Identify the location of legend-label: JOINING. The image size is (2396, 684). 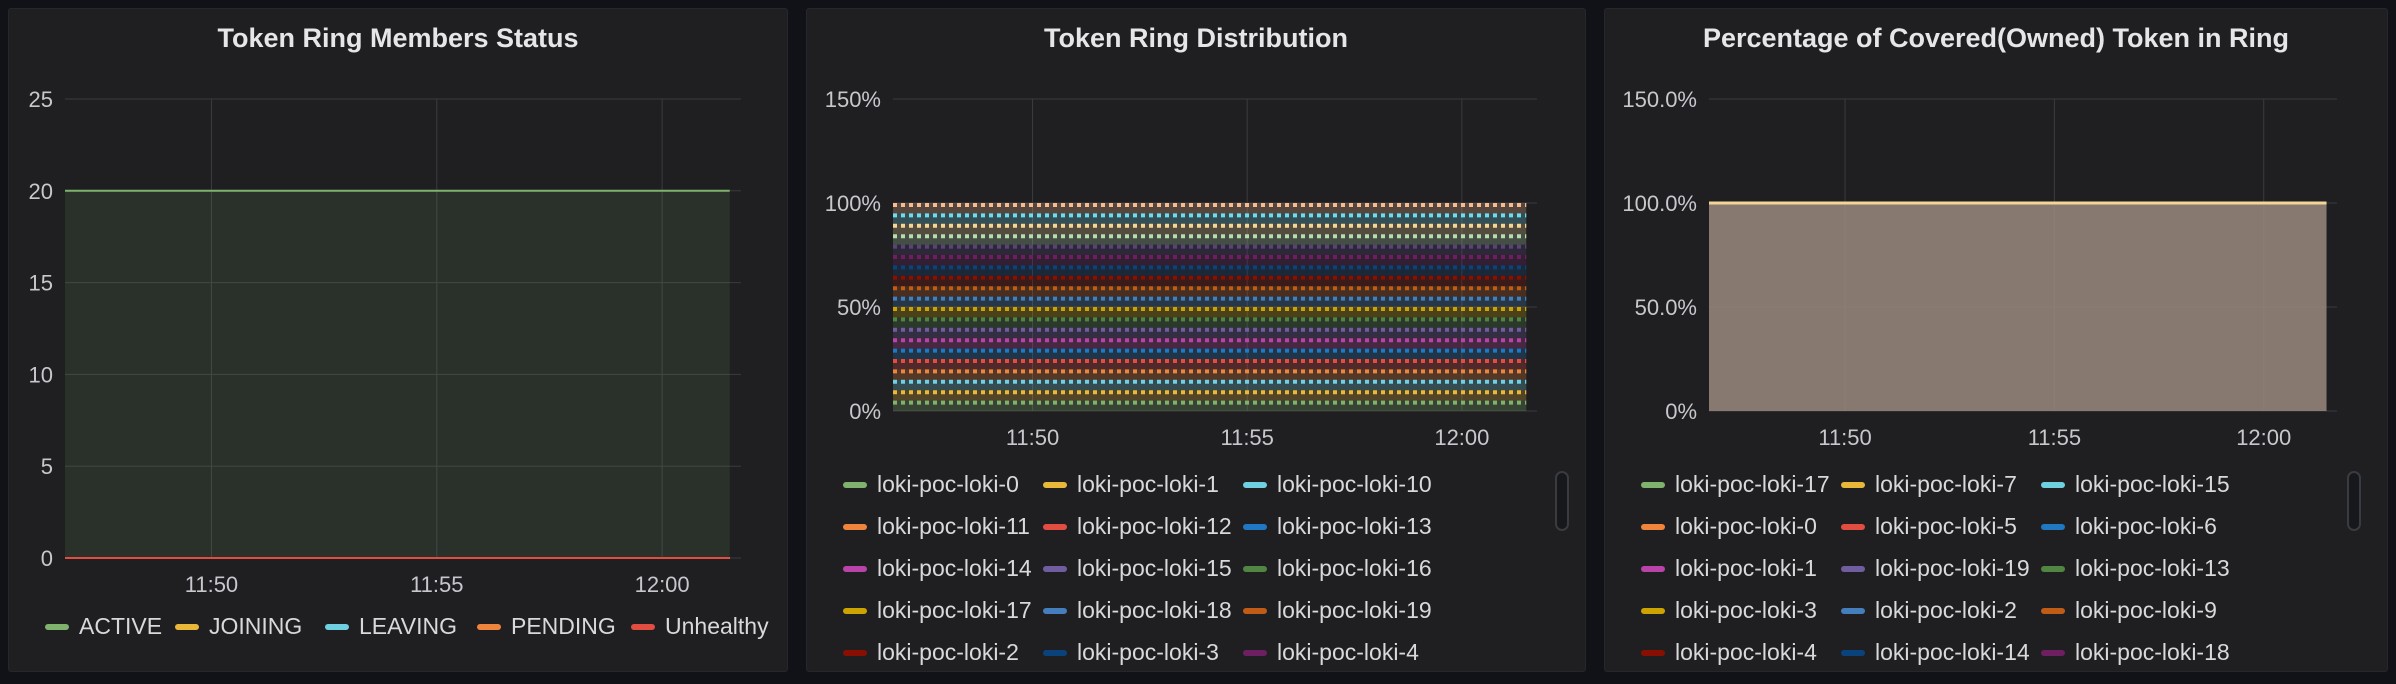
(256, 626).